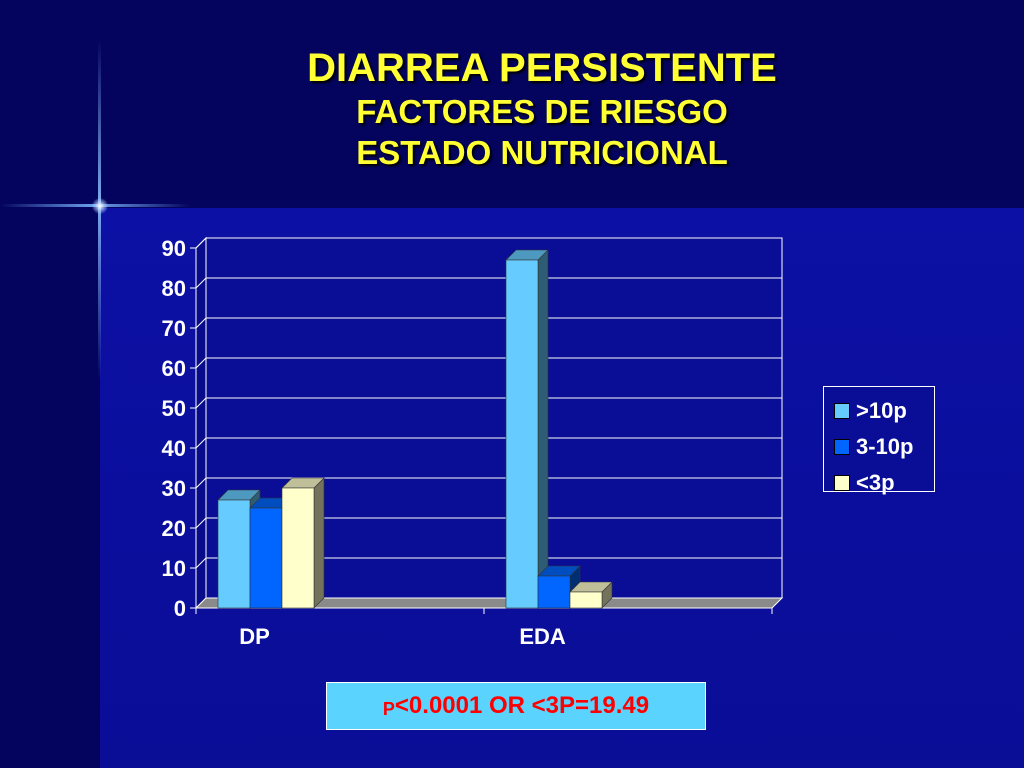 Image resolution: width=1024 pixels, height=768 pixels. What do you see at coordinates (174, 528) in the screenshot?
I see `y-tick-label: 20` at bounding box center [174, 528].